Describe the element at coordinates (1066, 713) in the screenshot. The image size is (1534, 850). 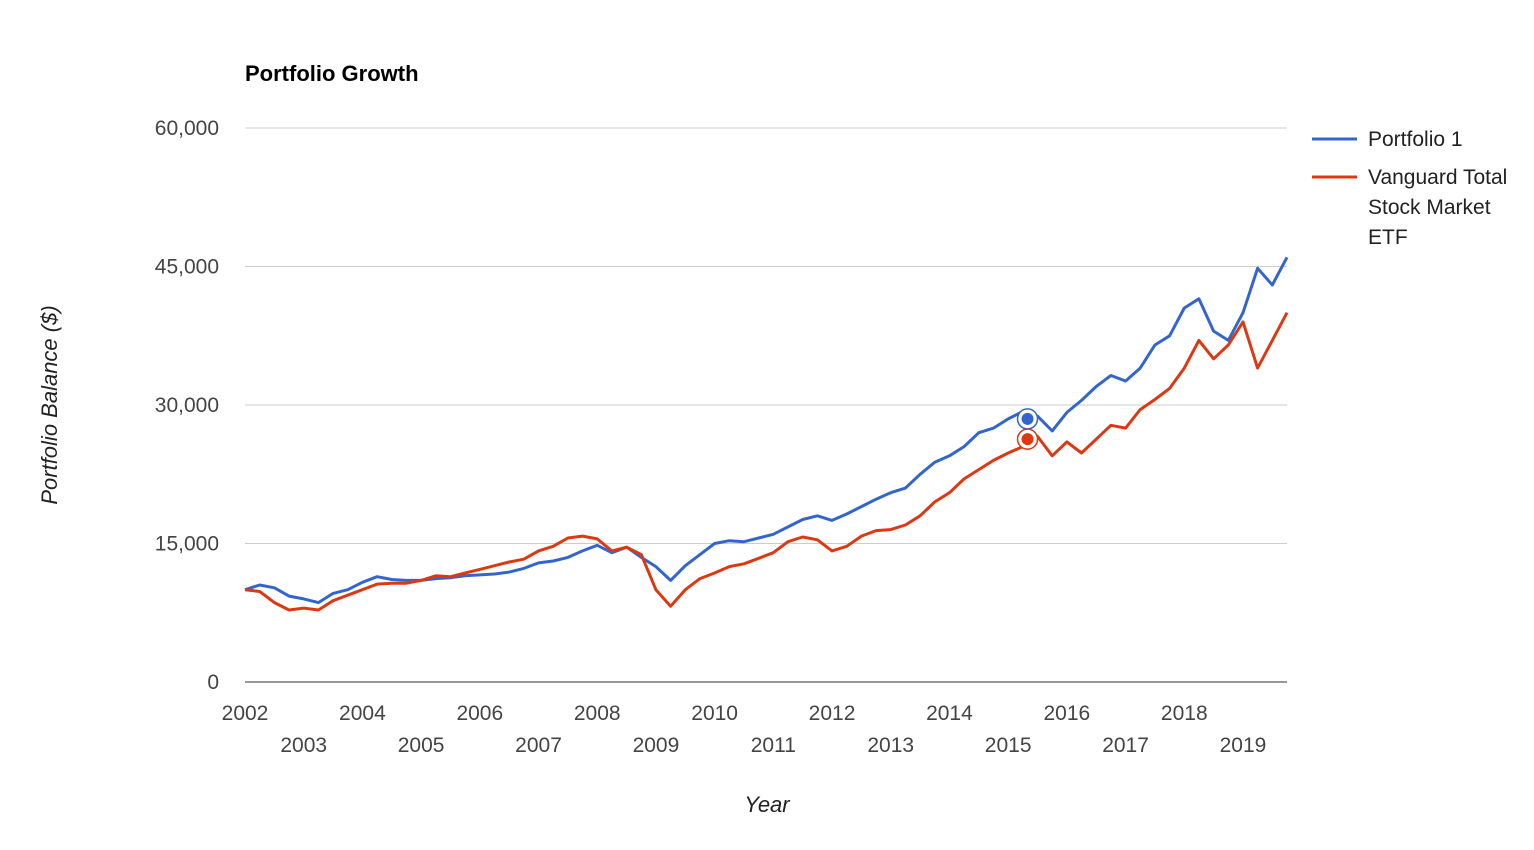
I see `x-tick-label: 2016` at that location.